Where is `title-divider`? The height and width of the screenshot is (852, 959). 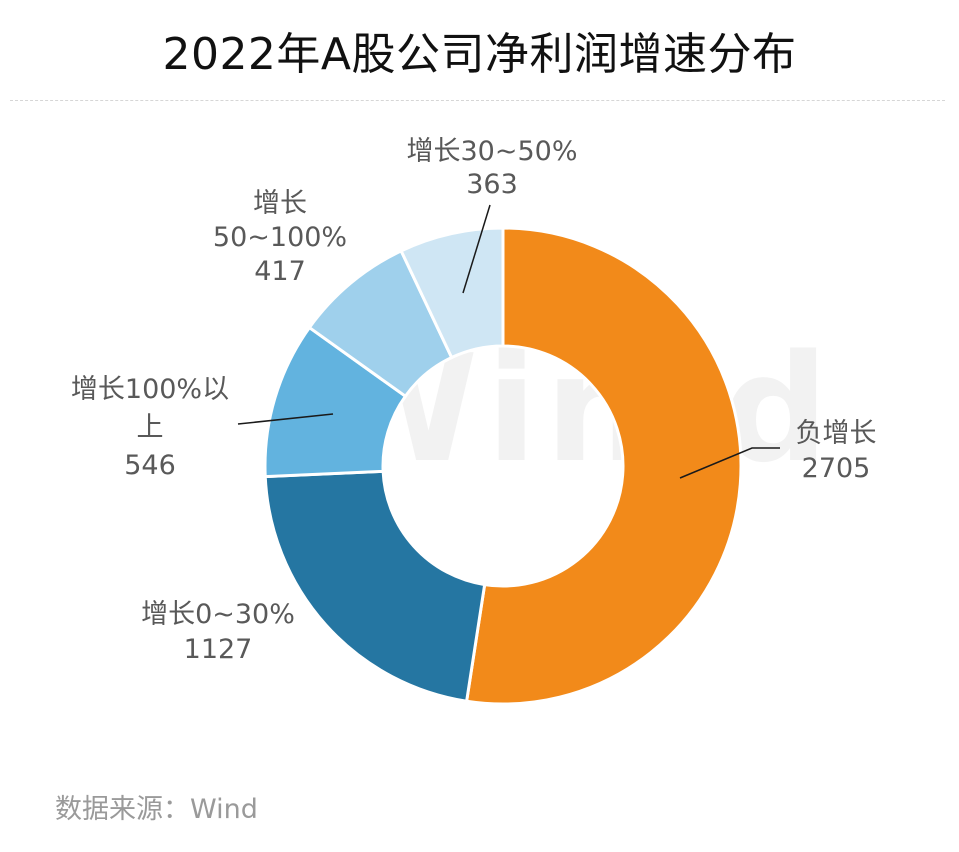
title-divider is located at coordinates (477, 100).